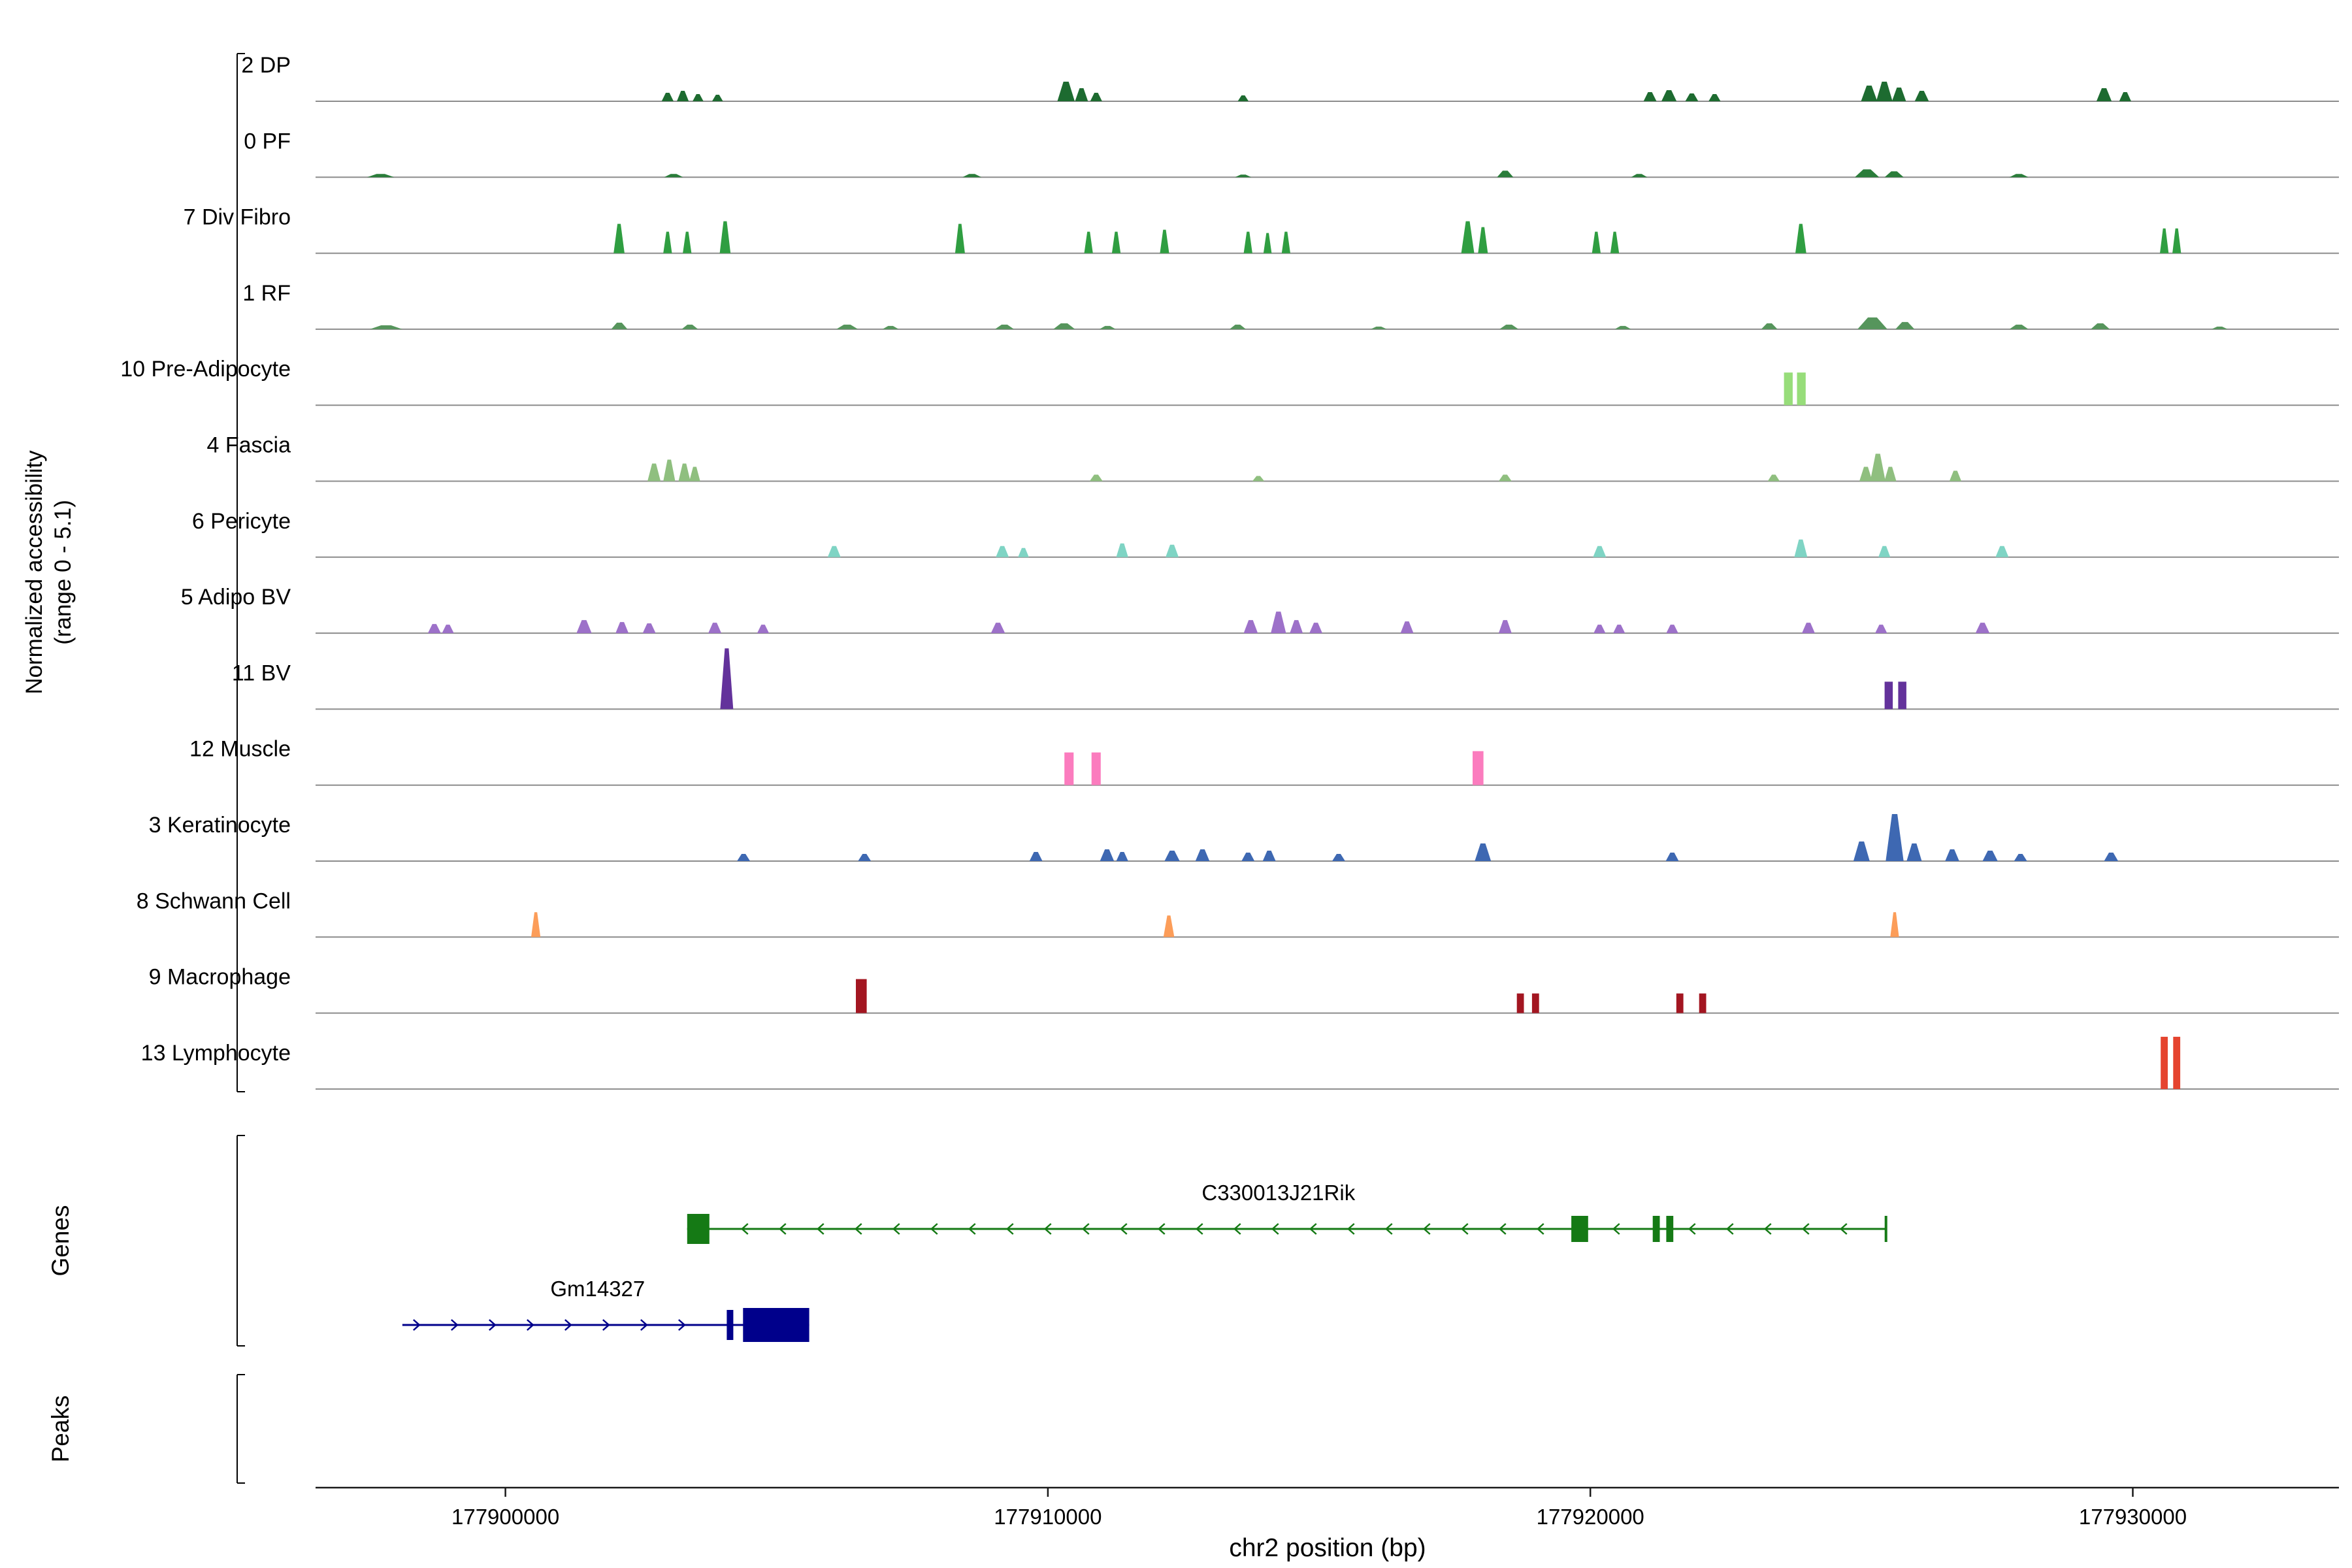 This screenshot has width=2352, height=1568. Describe the element at coordinates (1048, 1517) in the screenshot. I see `x-axis-tick-label: 177910000` at that location.